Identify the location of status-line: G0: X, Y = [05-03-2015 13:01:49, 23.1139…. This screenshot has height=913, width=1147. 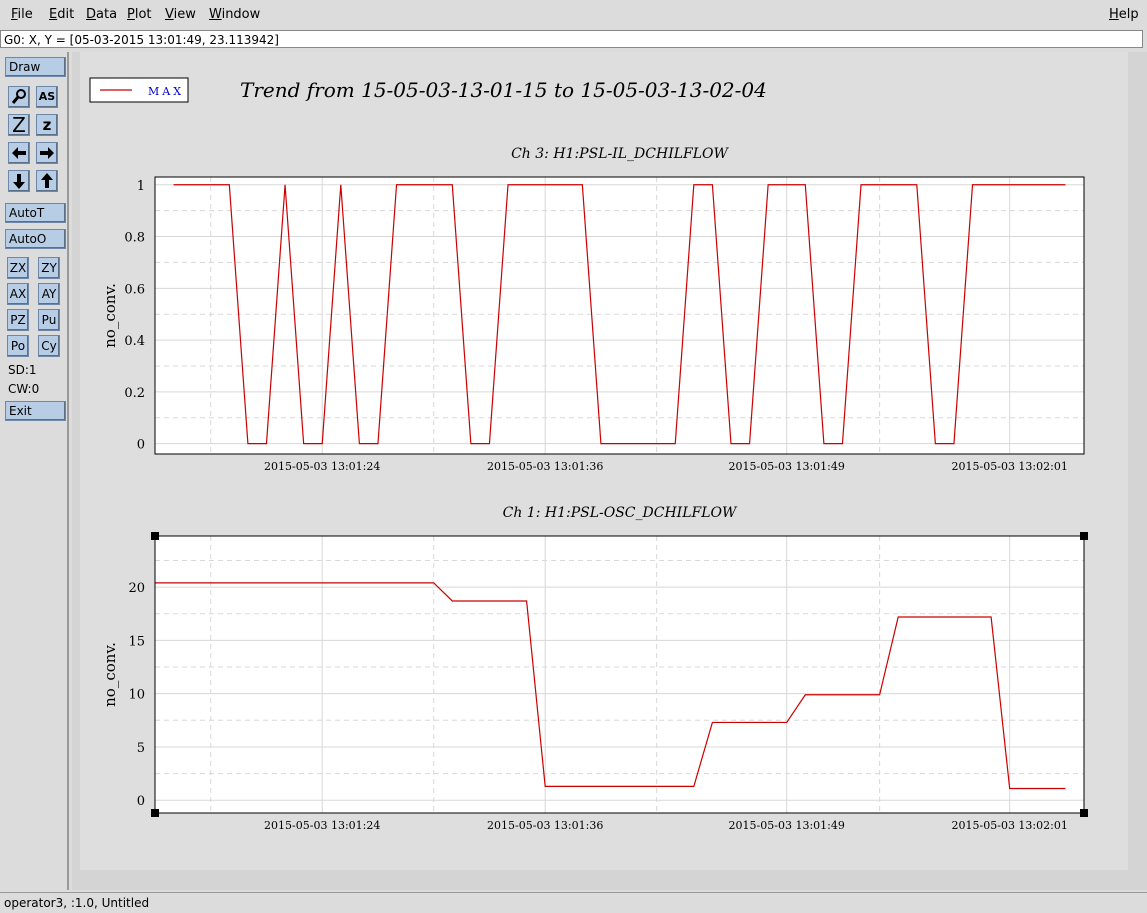
(571, 39).